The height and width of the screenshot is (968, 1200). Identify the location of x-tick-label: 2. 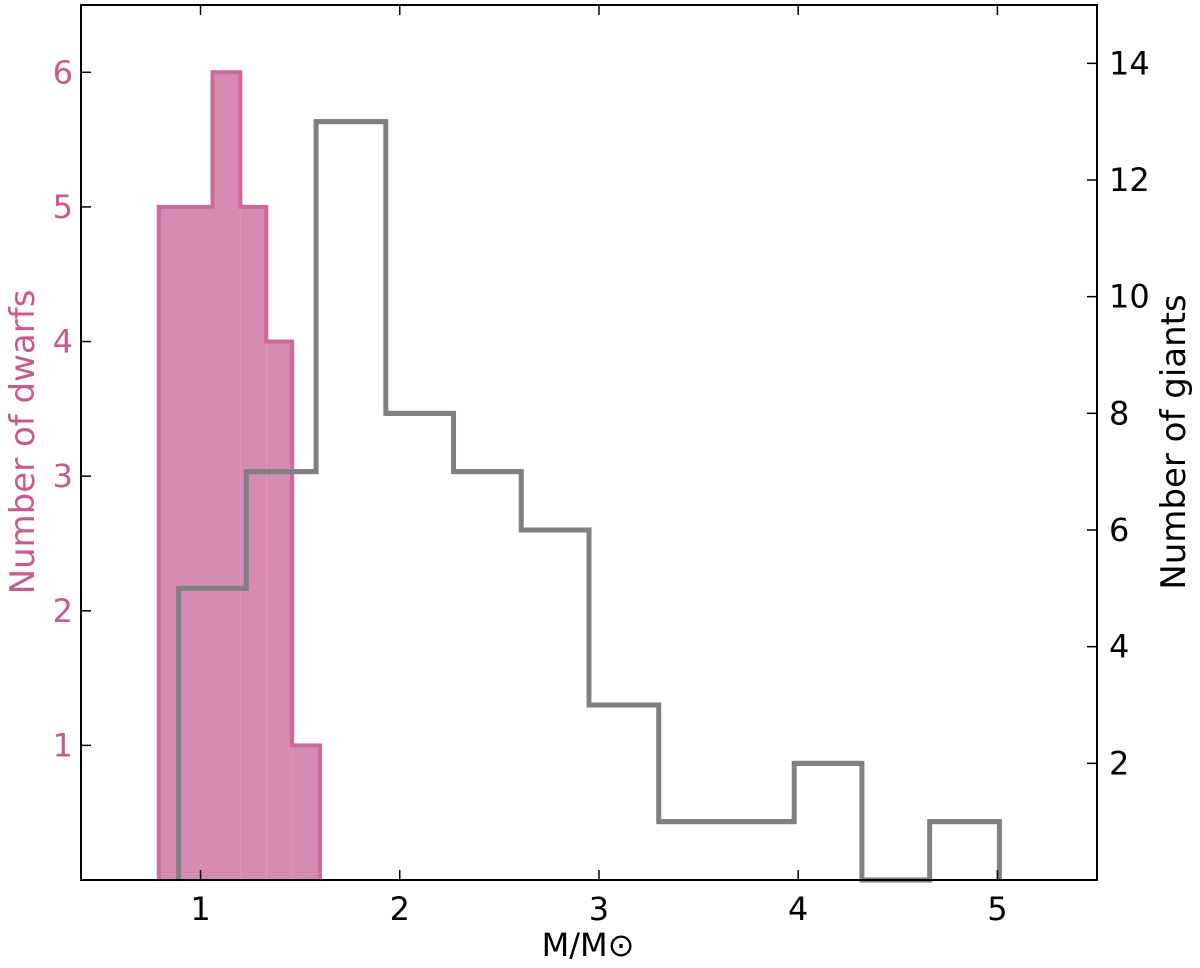
(400, 909).